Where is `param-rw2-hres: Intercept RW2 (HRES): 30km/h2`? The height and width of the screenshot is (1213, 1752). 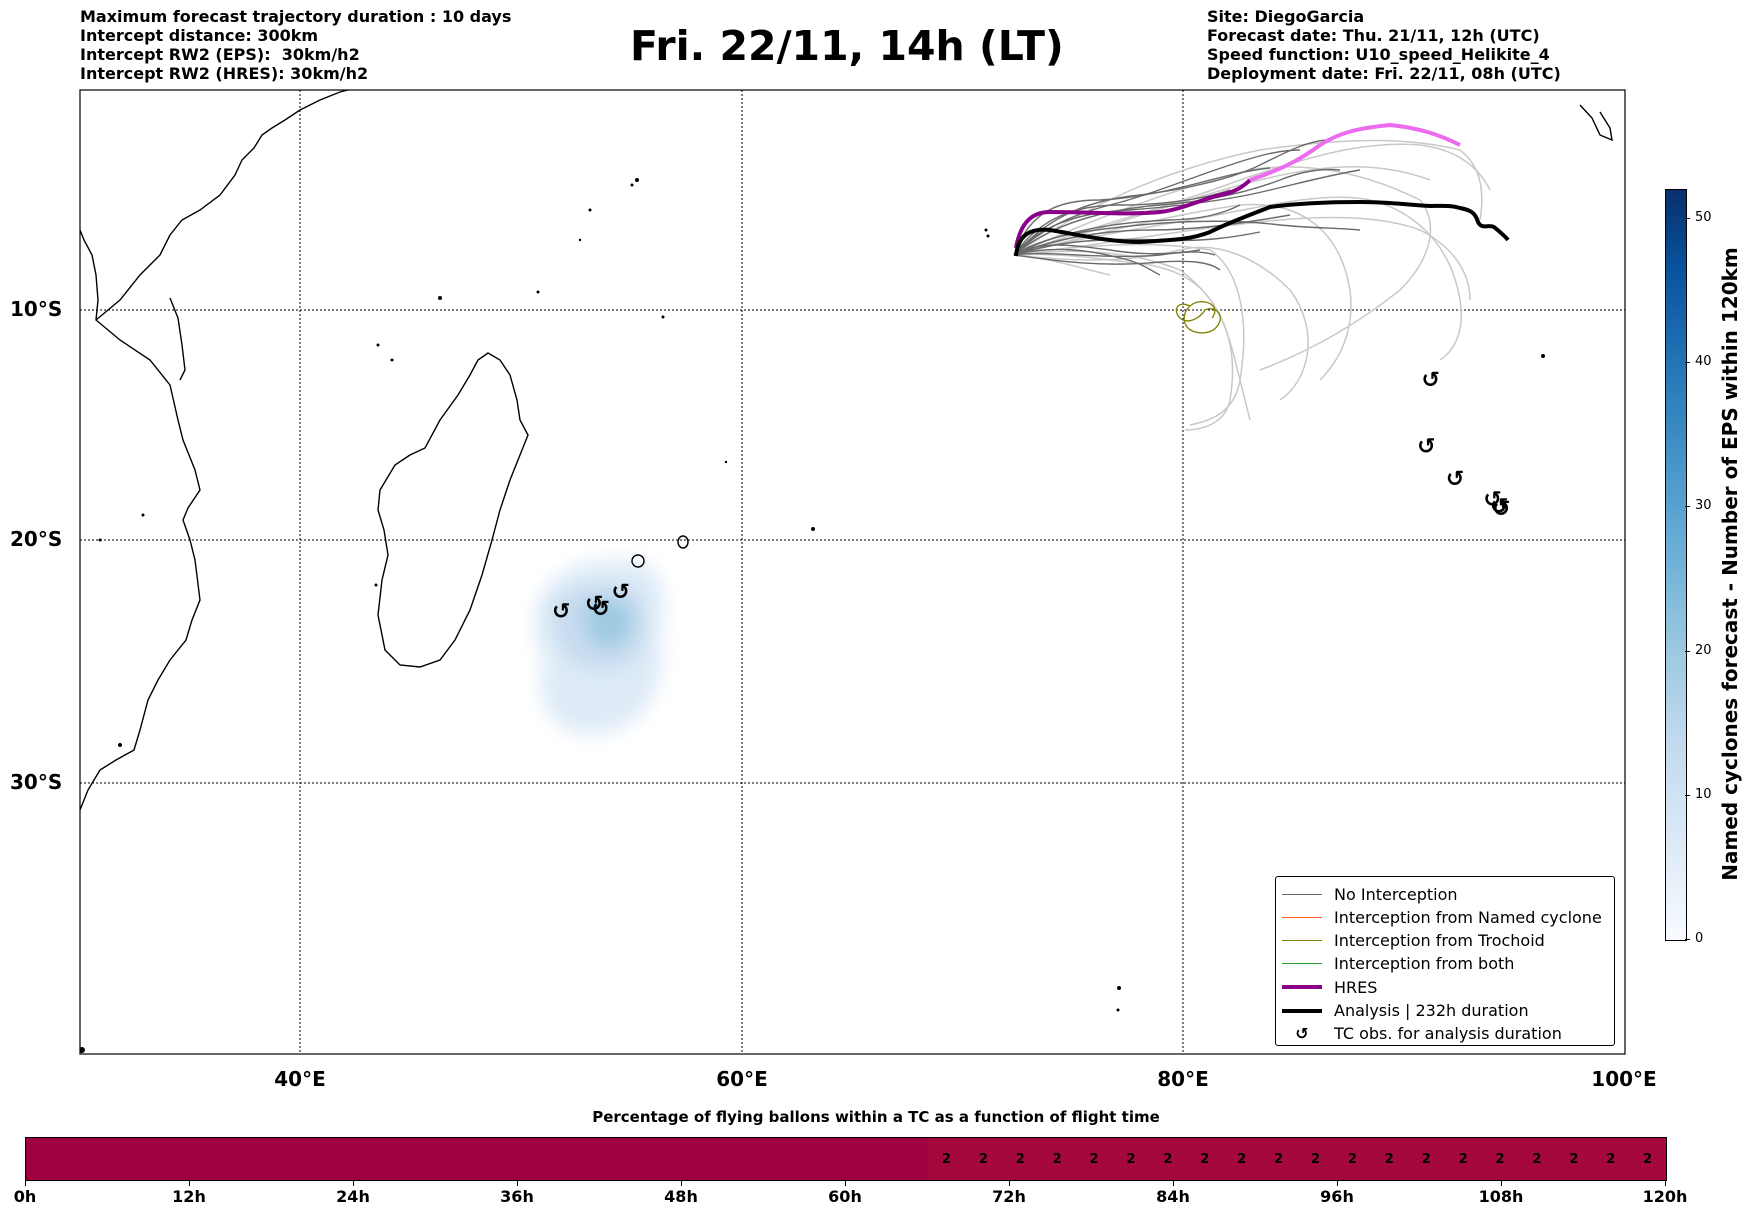
param-rw2-hres: Intercept RW2 (HRES): 30km/h2 is located at coordinates (224, 73).